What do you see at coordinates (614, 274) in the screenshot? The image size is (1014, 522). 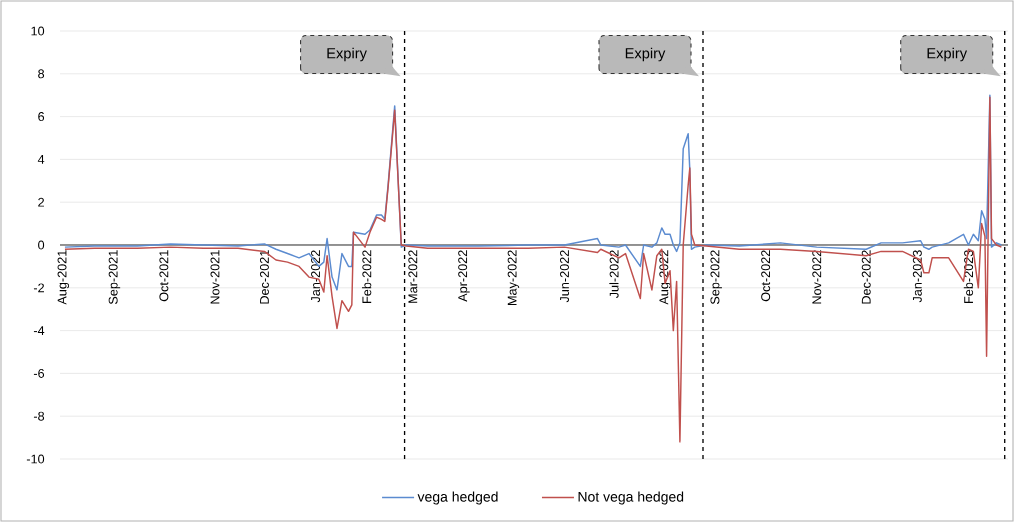 I see `x-tick-label: Jul-2022` at bounding box center [614, 274].